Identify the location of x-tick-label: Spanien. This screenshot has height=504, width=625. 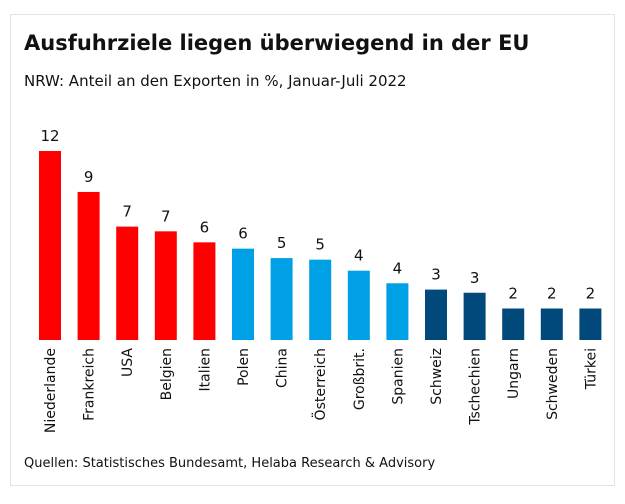
(398, 376).